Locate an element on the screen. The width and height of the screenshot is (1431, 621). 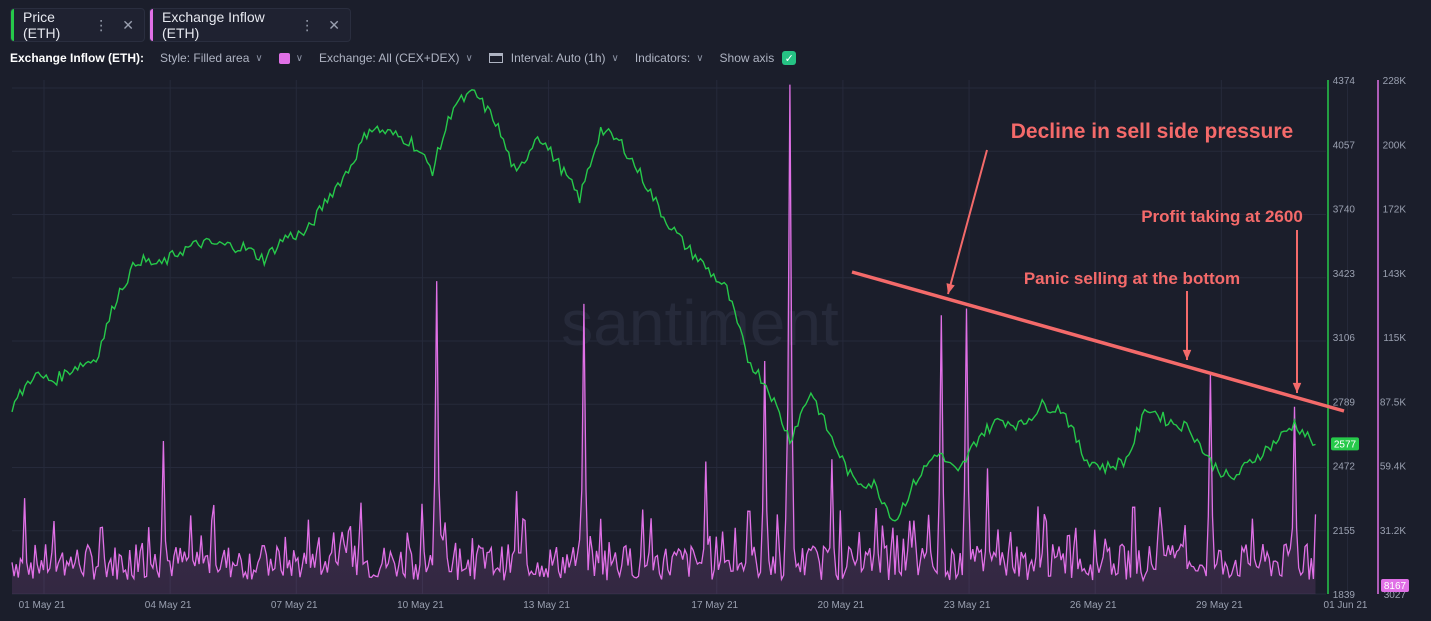
indicators-dropdown: Indicators: ∨ is located at coordinates (669, 58).